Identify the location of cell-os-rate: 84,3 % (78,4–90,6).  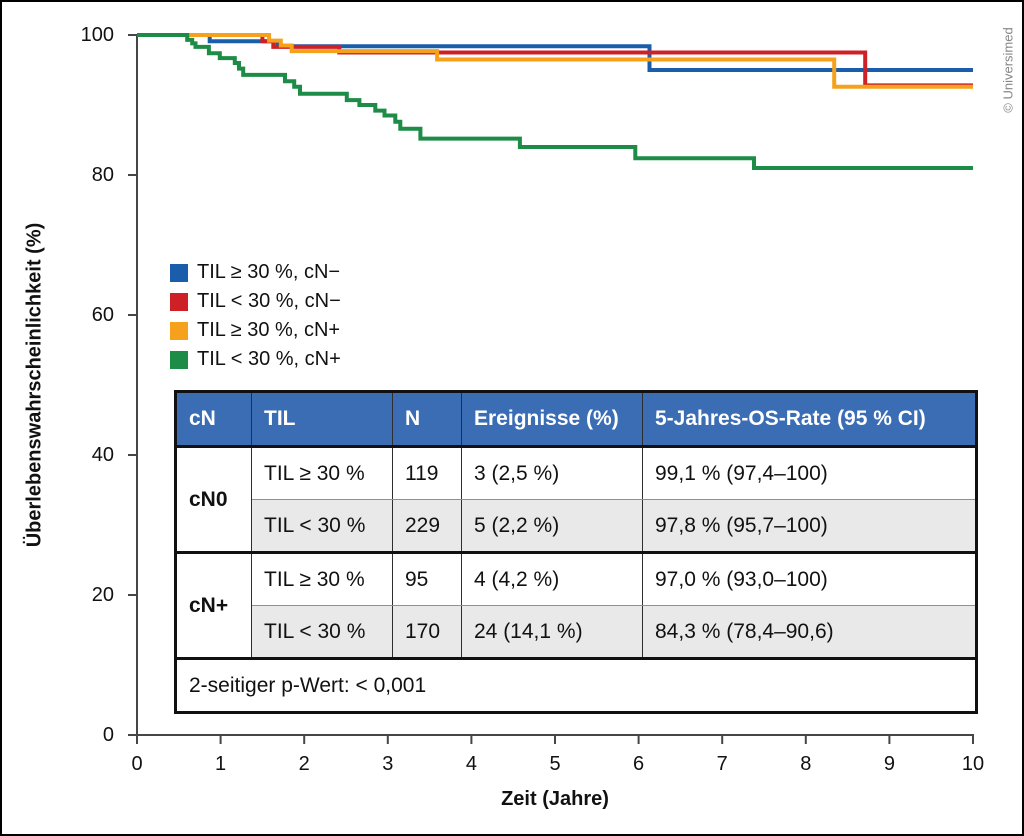
(809, 632).